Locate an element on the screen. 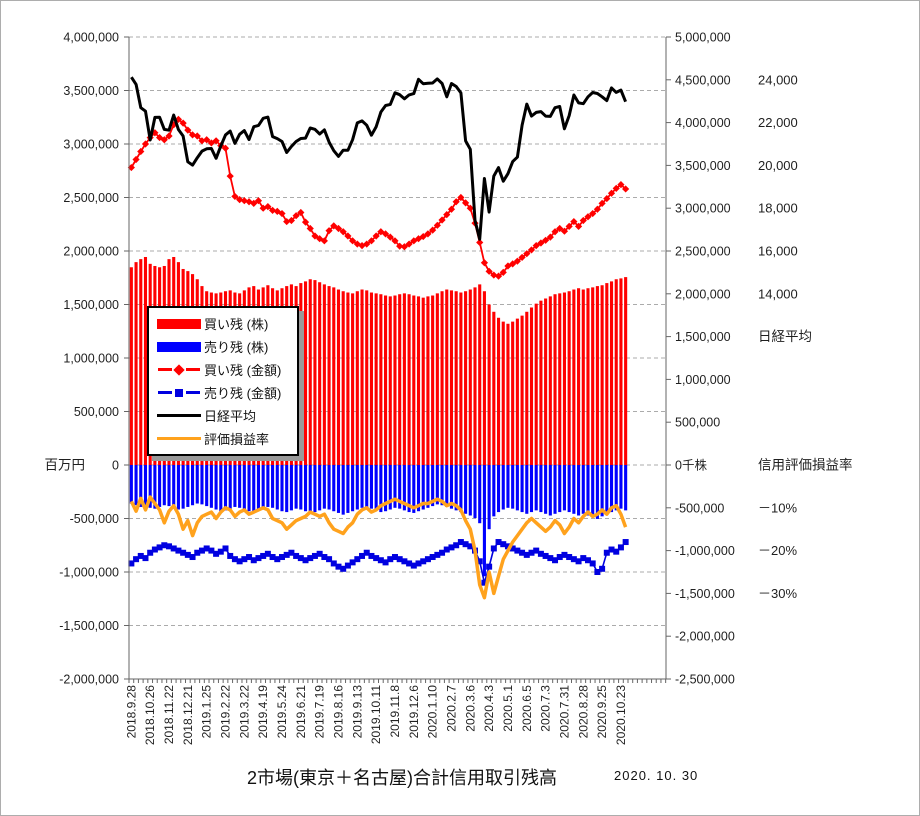  left-axis-label: 0 is located at coordinates (115, 466).